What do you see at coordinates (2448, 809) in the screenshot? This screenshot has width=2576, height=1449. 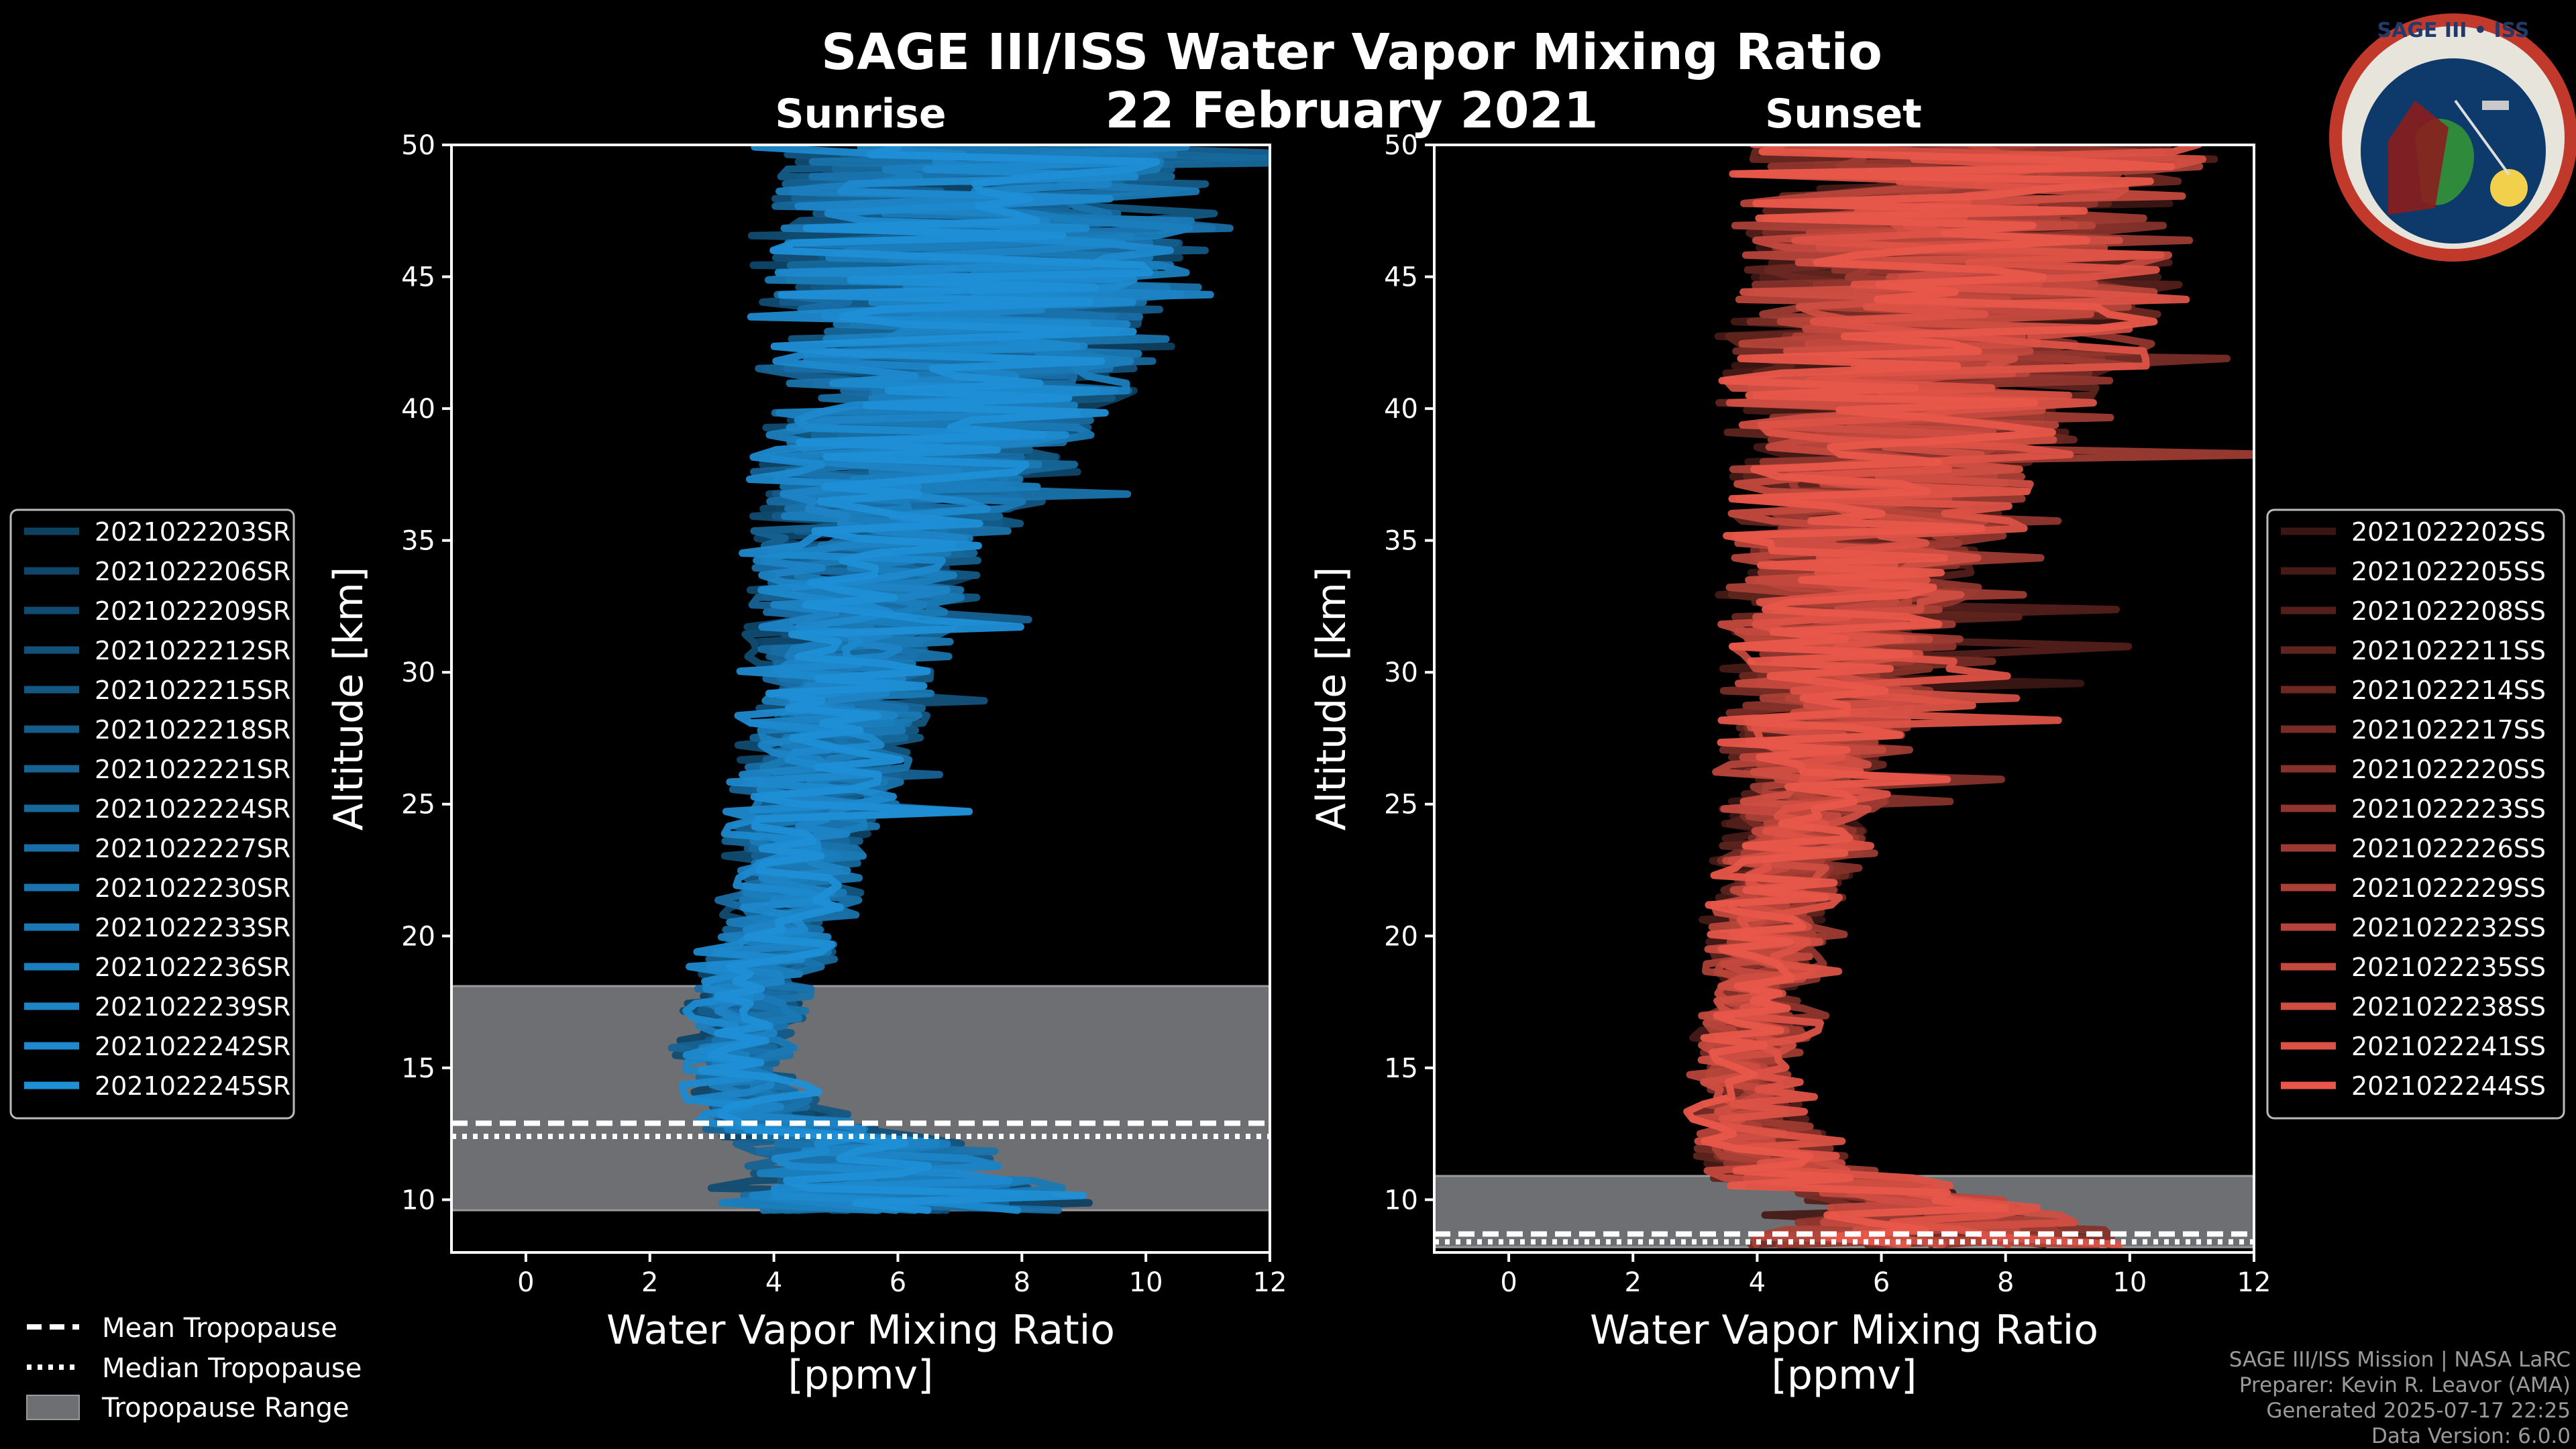 I see `legend-entry-2021022223SS: 2021022223SS` at bounding box center [2448, 809].